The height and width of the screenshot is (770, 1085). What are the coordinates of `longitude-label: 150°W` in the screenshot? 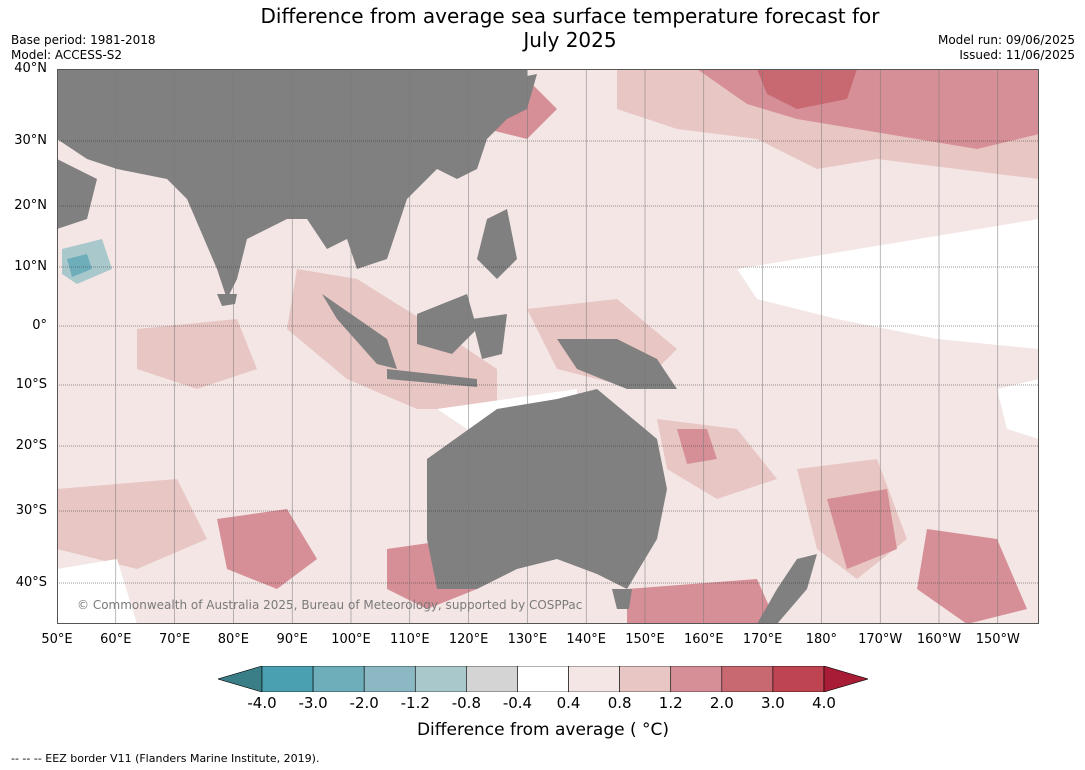 It's located at (997, 639).